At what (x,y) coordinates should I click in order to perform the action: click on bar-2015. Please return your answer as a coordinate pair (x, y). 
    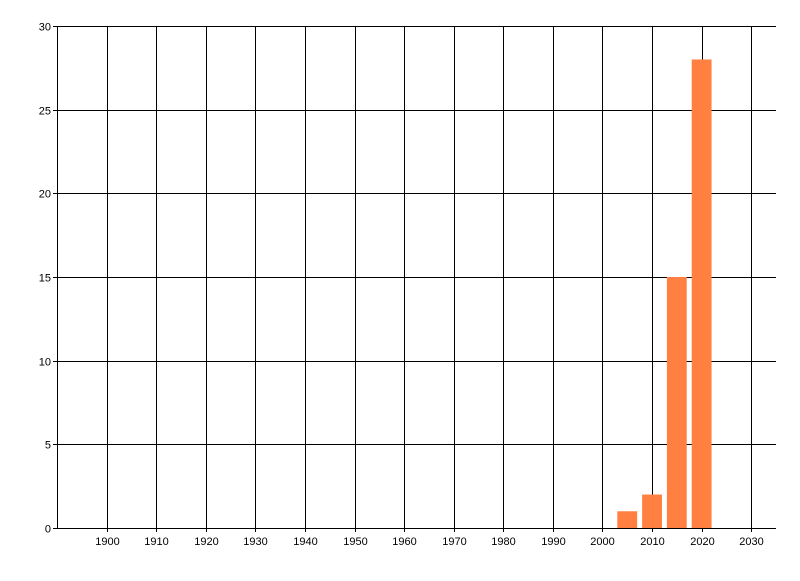
    Looking at the image, I should click on (676, 402).